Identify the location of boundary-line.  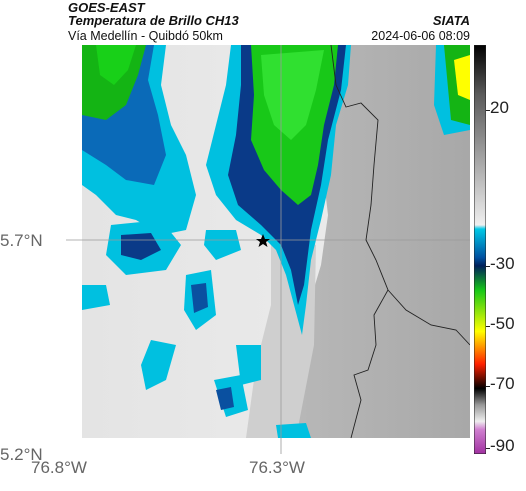
(359, 242).